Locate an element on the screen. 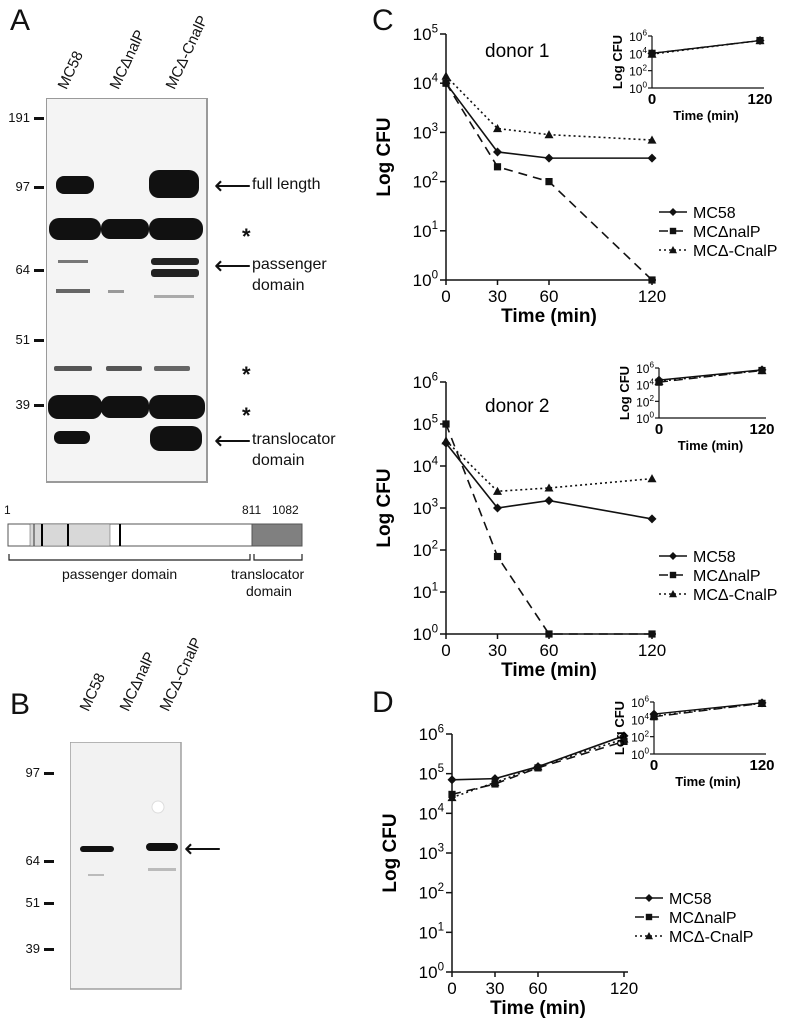 This screenshot has height=1030, width=797. panel-letter-a: A is located at coordinates (20, 20).